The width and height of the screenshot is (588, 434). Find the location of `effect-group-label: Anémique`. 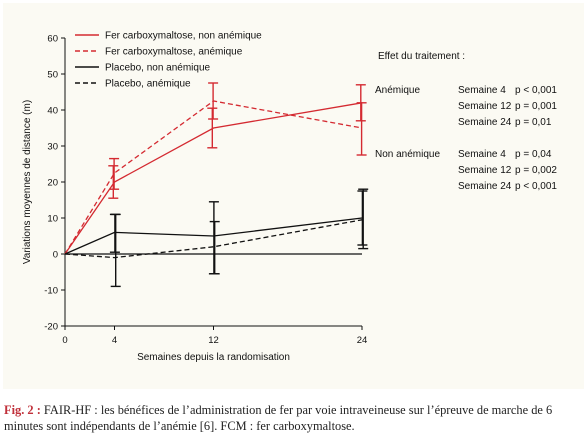

effect-group-label: Anémique is located at coordinates (397, 90).